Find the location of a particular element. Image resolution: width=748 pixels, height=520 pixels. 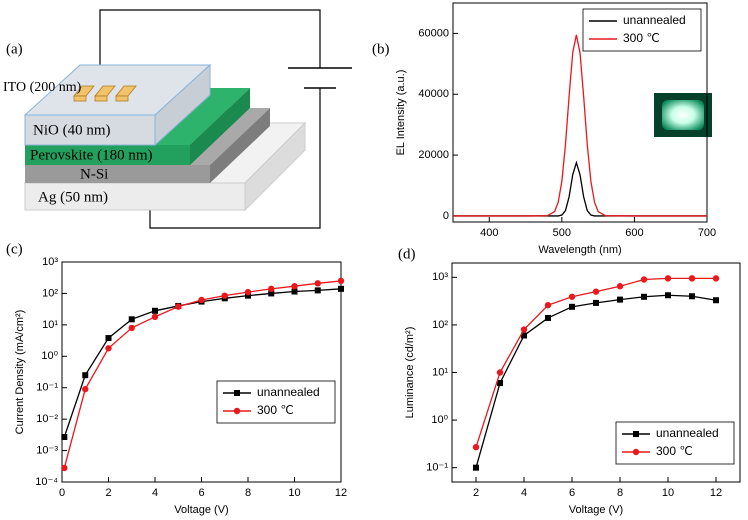

layer-label: Perovskite (180 nm) is located at coordinates (91, 155).